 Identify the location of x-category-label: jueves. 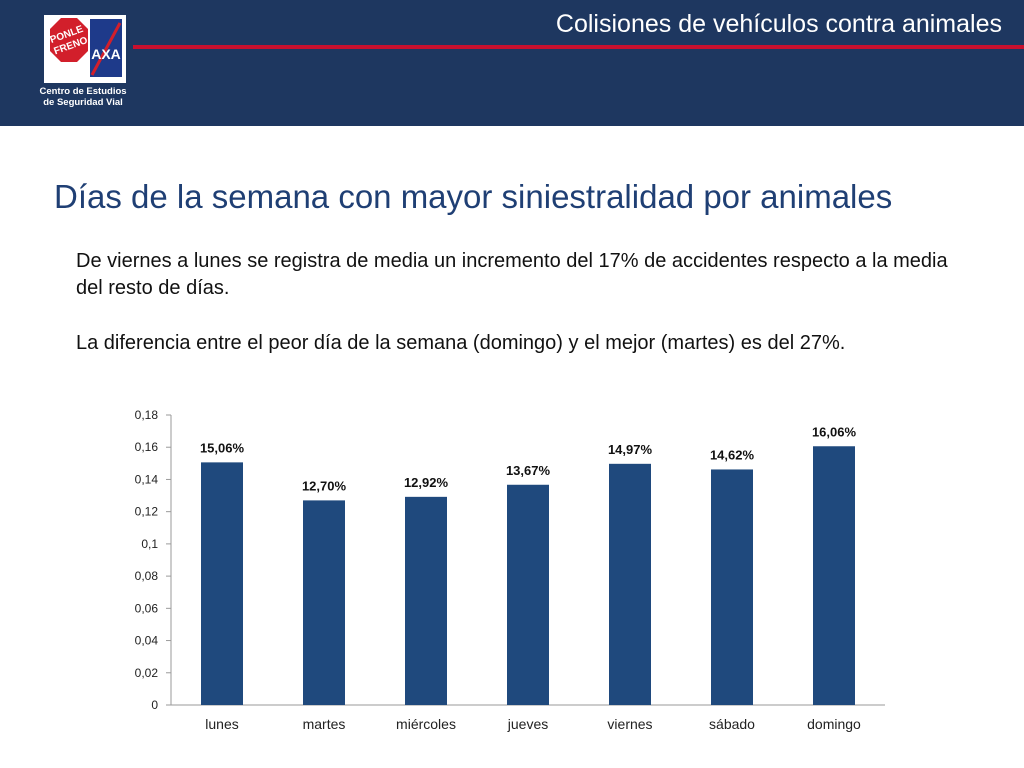
(527, 724).